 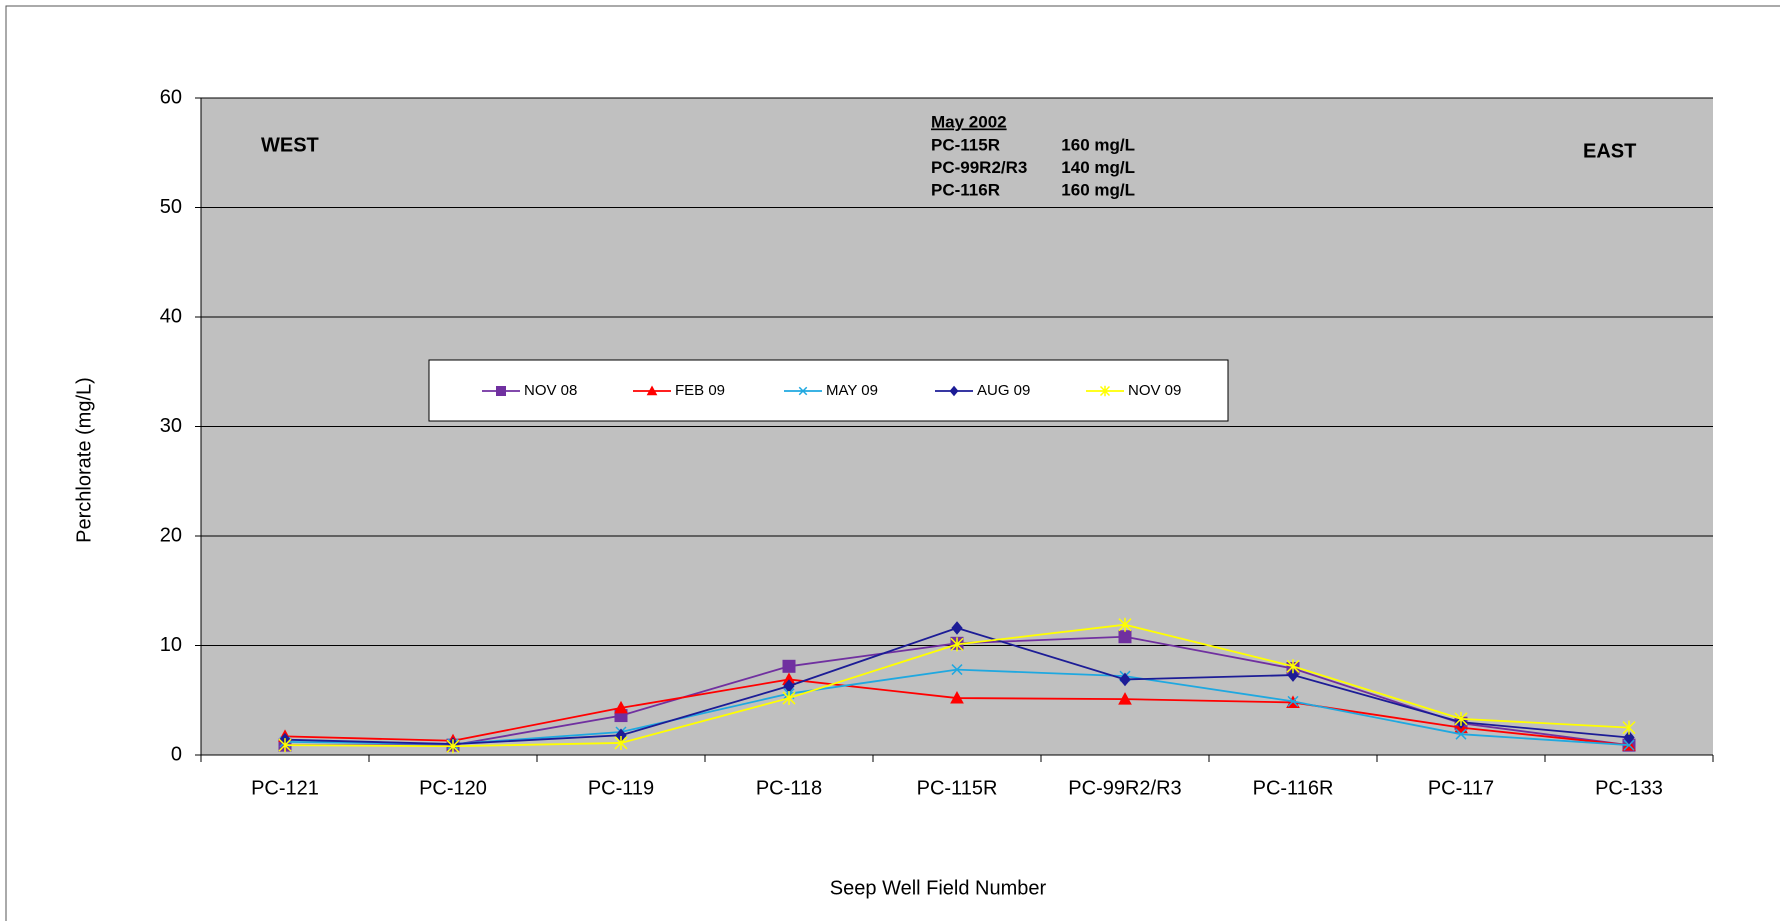 I want to click on legend-label: MAY 09, so click(x=852, y=390).